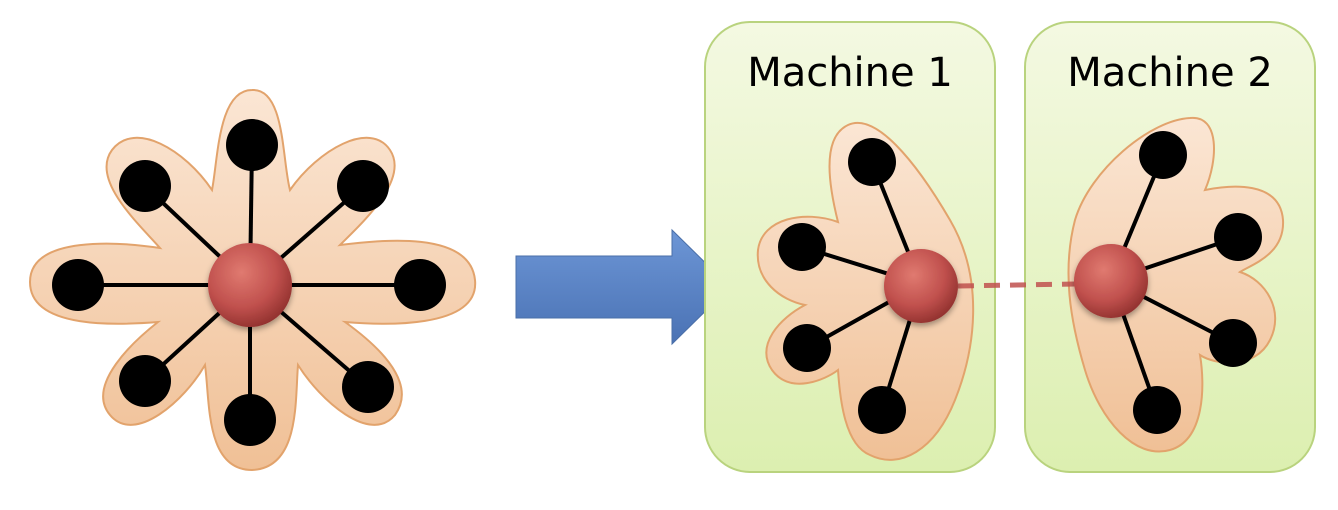 The image size is (1338, 510). What do you see at coordinates (1016, 285) in the screenshot?
I see `cross-machine-edge` at bounding box center [1016, 285].